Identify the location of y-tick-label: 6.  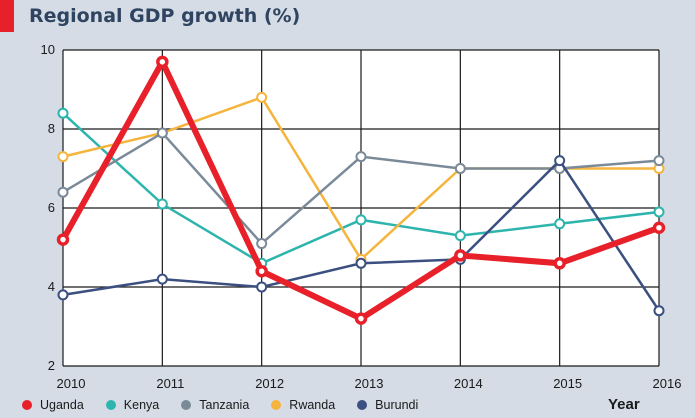
(51, 207).